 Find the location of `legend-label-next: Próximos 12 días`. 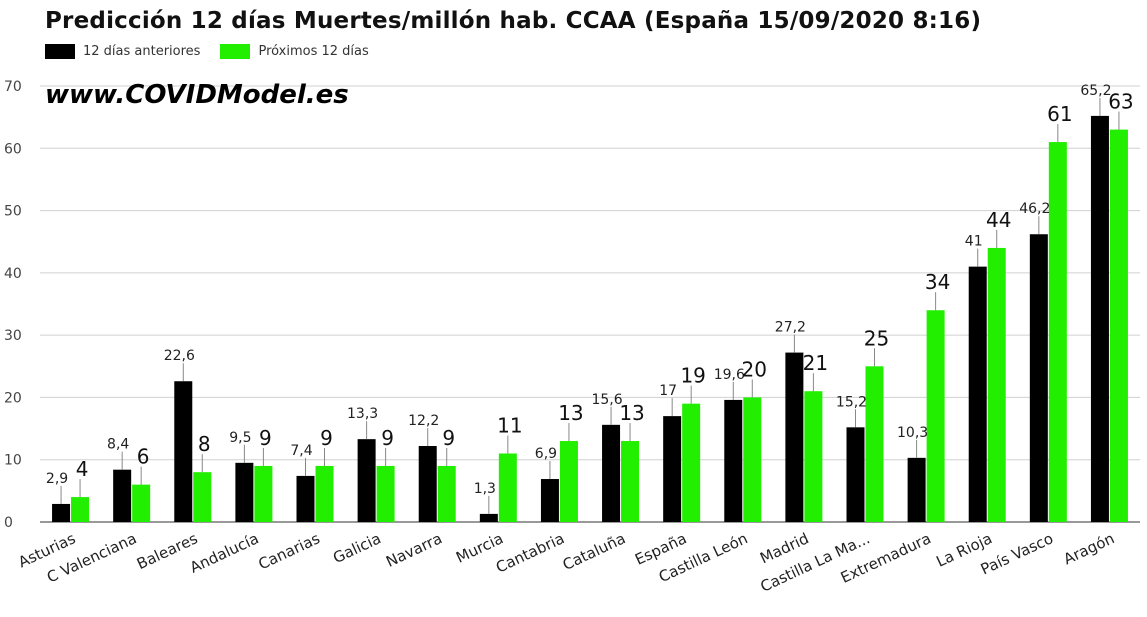

legend-label-next: Próximos 12 días is located at coordinates (313, 51).